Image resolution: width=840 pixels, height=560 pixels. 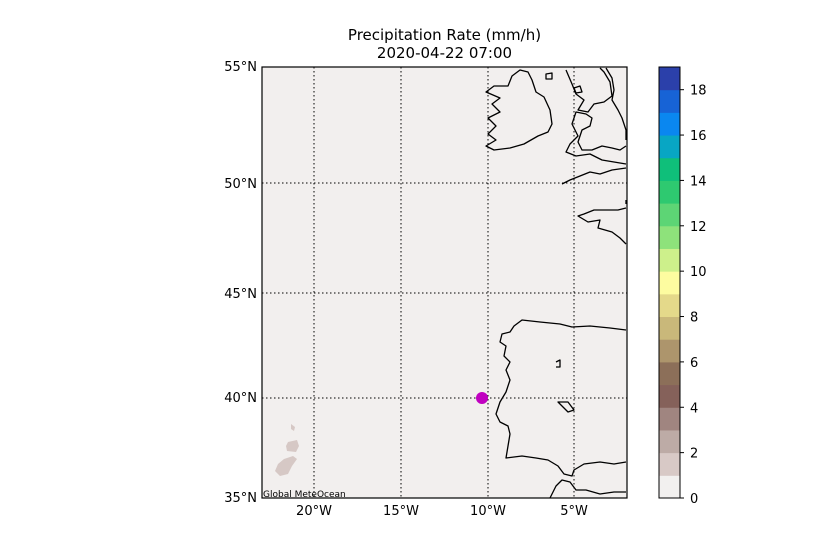 I want to click on title-line-1: Precipitation Rate (mm/h), so click(x=444, y=35).